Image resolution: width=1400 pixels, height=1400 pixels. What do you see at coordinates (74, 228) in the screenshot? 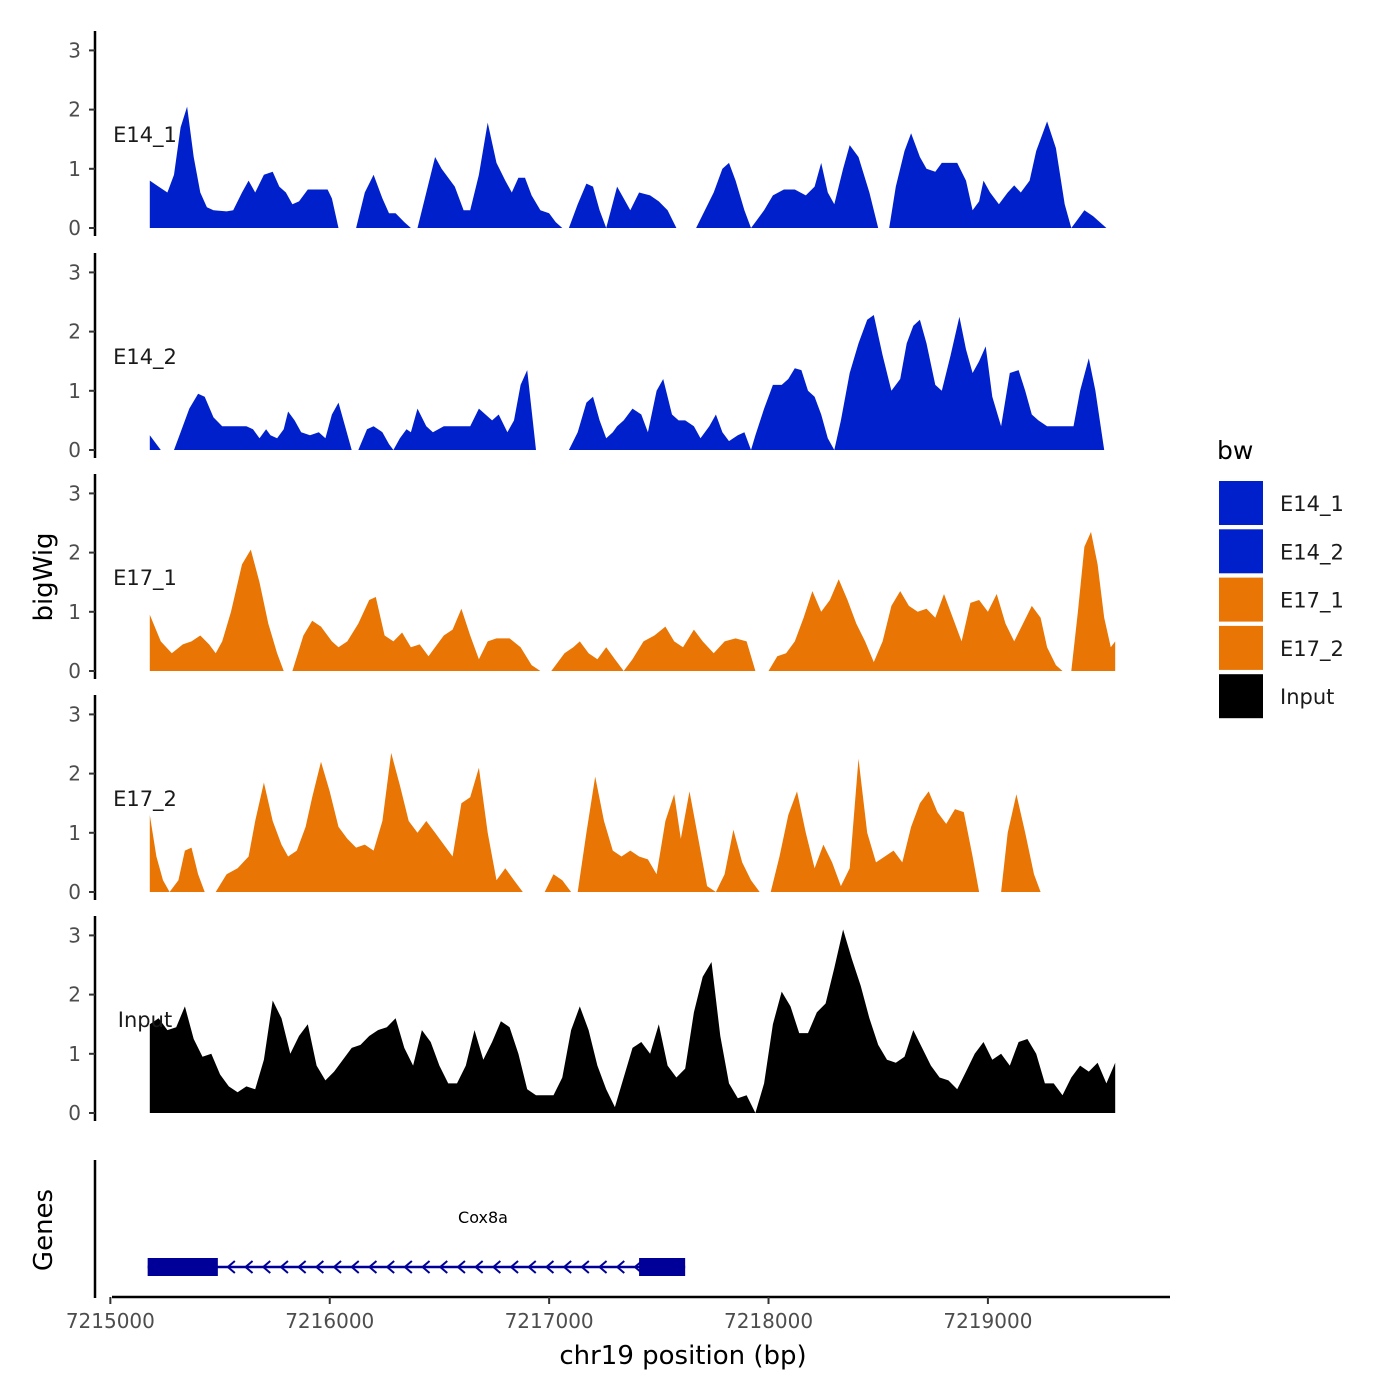
I see `y-tick-label-E14_1-0: 0` at bounding box center [74, 228].